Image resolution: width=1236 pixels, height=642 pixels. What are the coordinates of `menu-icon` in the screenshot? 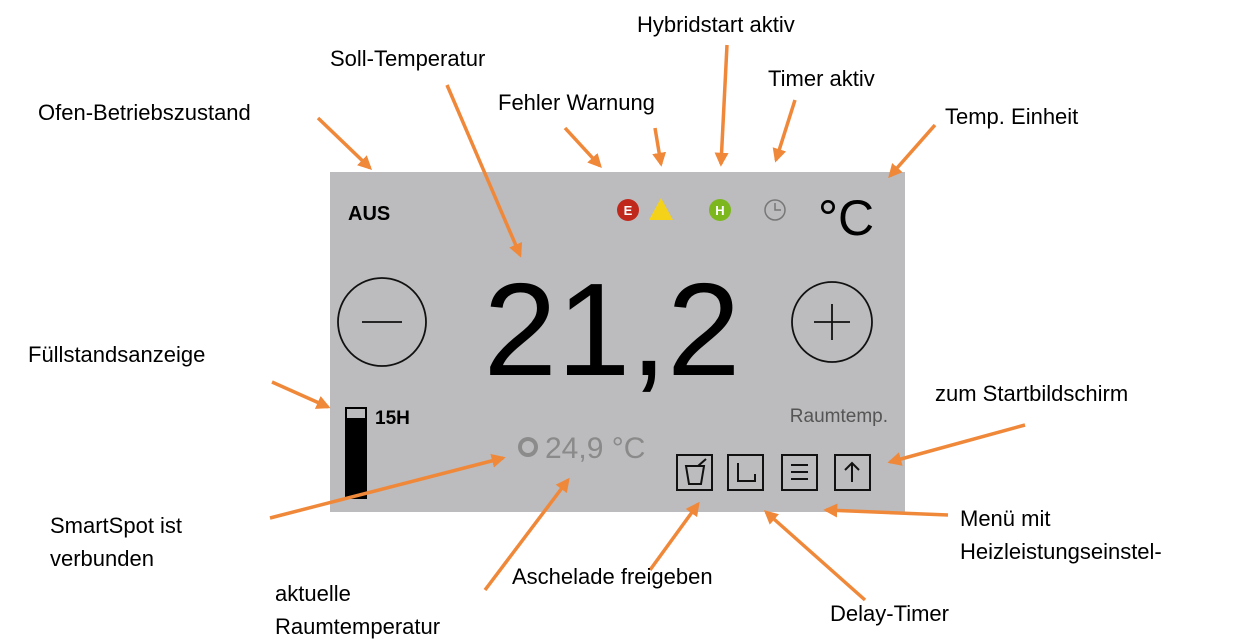 It's located at (799, 472).